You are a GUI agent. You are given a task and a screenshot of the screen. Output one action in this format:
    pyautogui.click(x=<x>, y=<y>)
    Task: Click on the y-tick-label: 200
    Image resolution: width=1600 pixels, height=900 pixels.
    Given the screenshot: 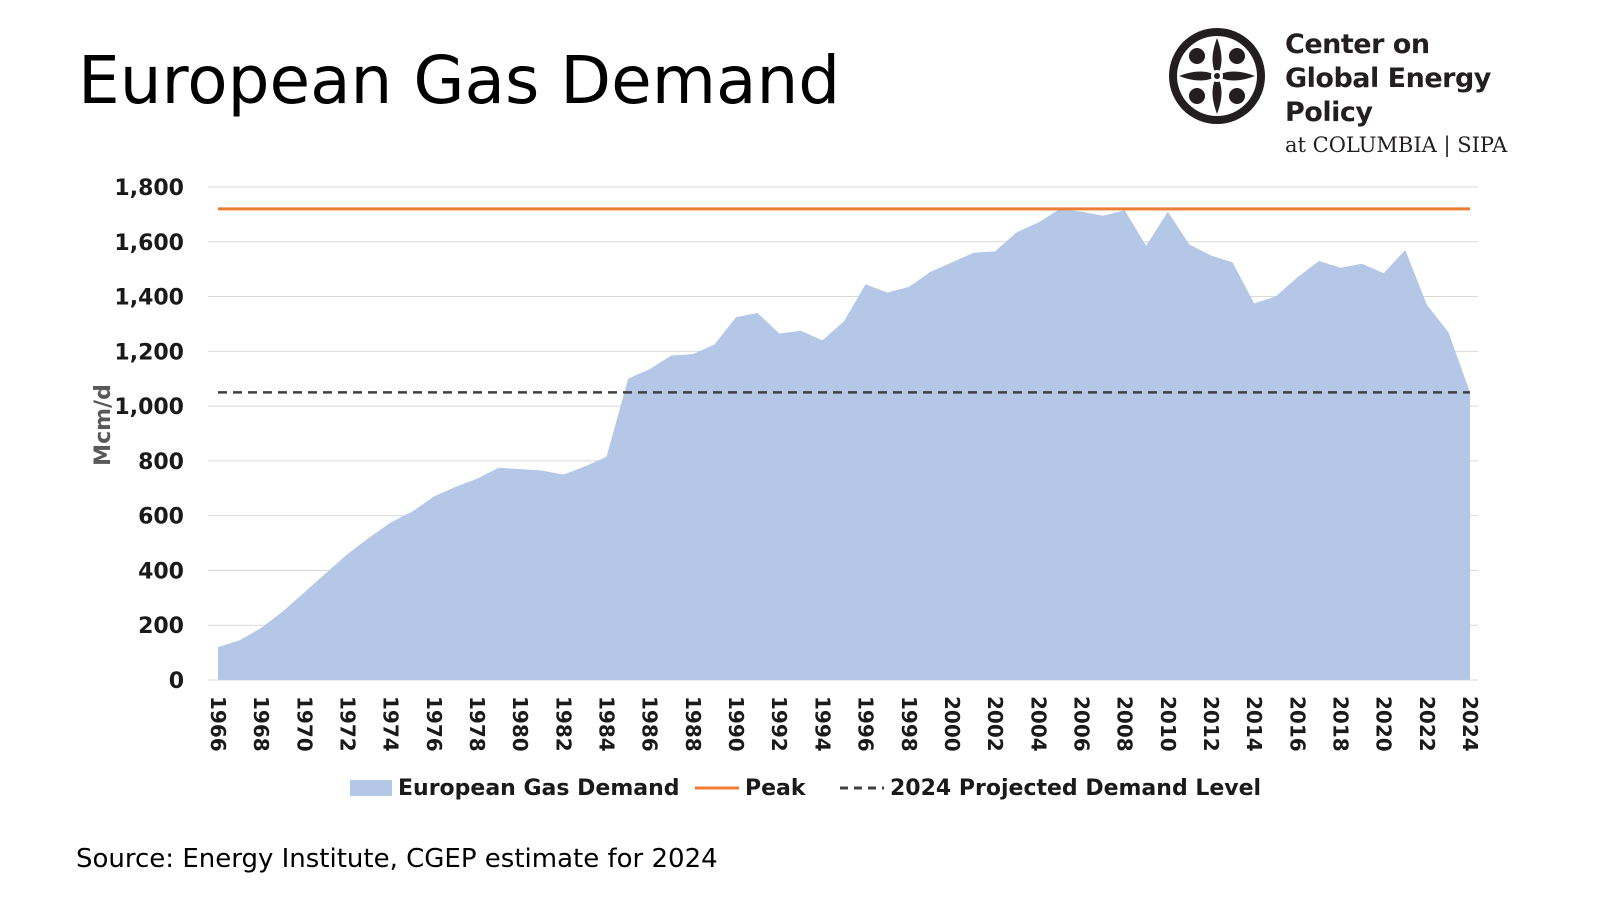 What is the action you would take?
    pyautogui.click(x=161, y=626)
    